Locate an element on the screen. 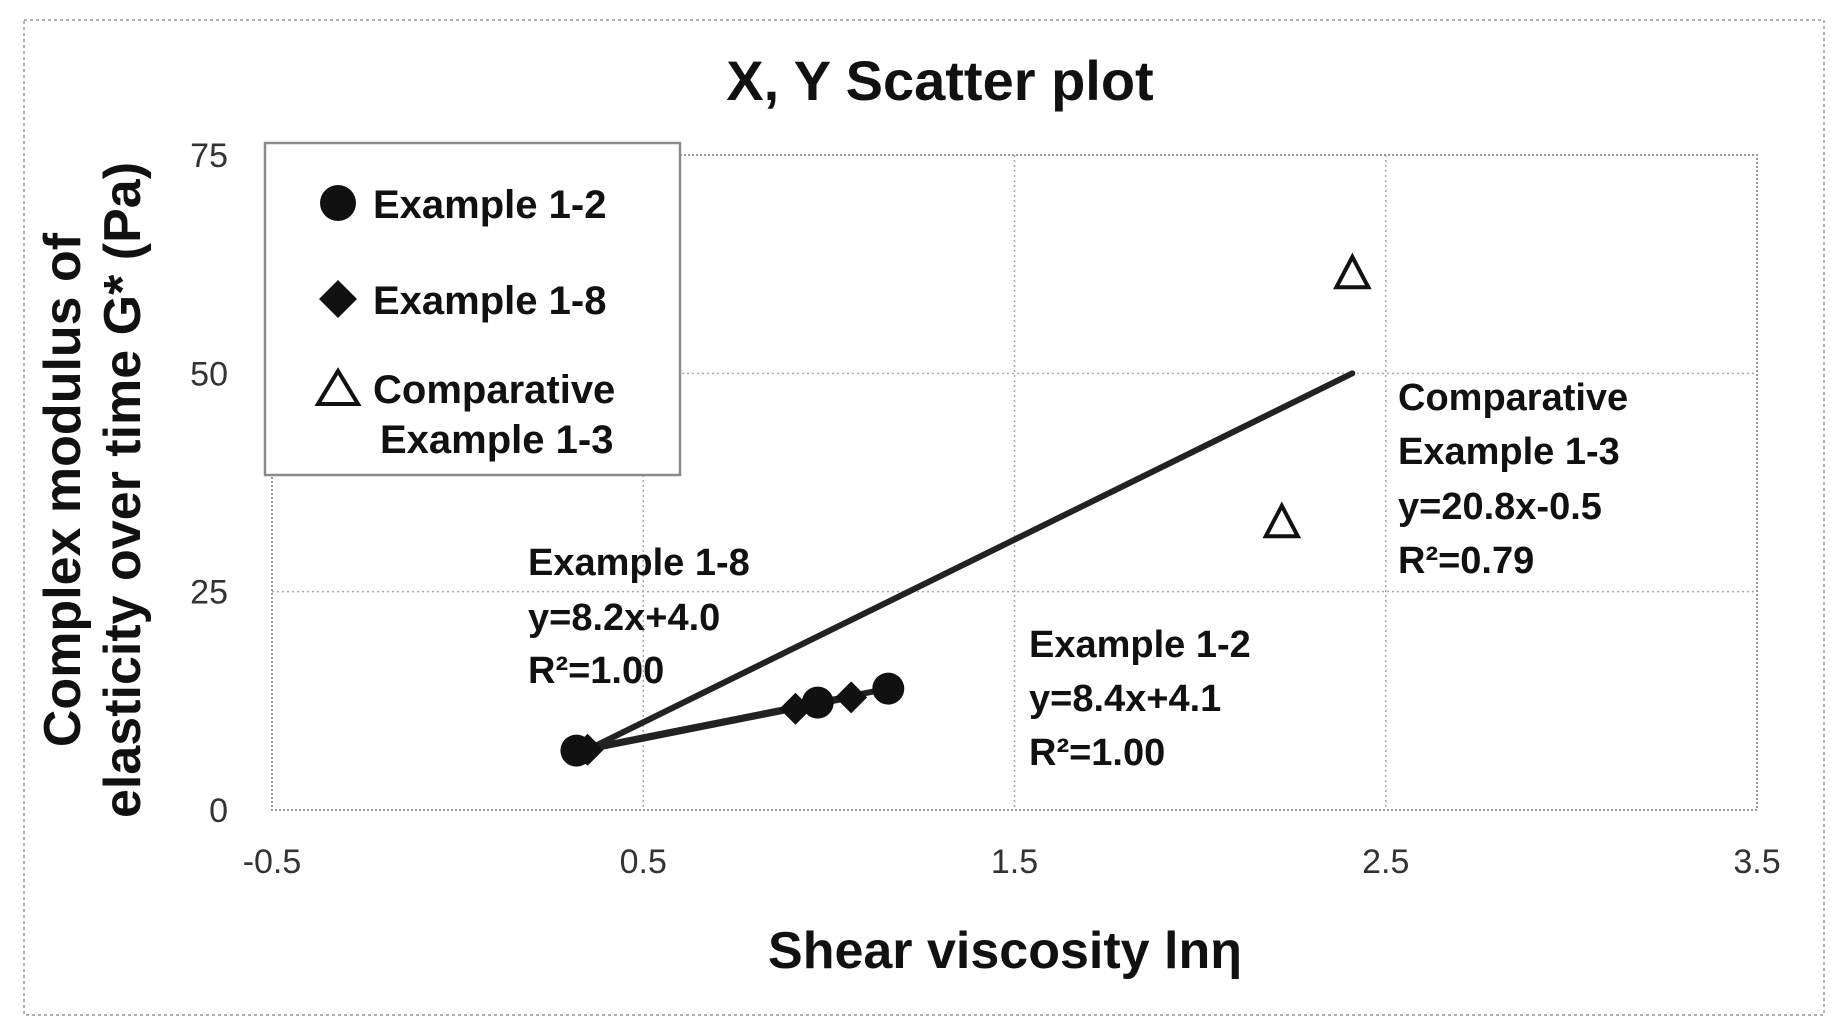  y-tick-label: 75 is located at coordinates (209, 156).